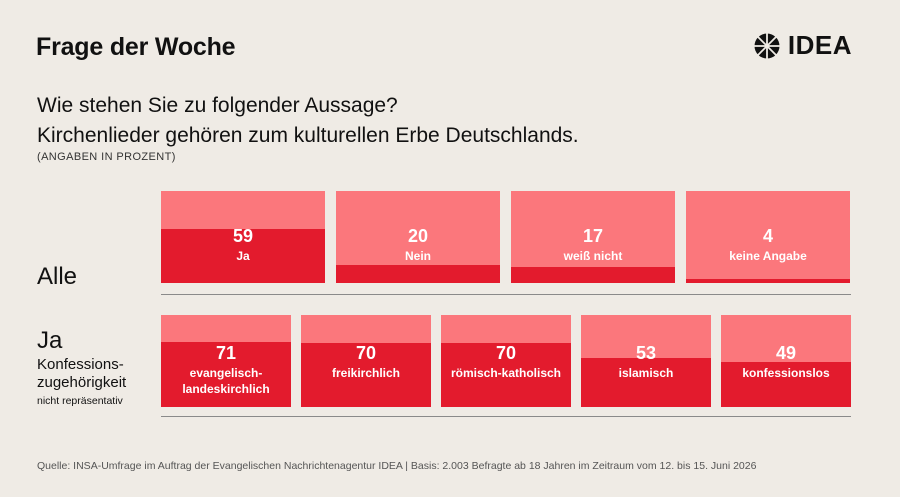  I want to click on bar-value-label: 4, so click(767, 236).